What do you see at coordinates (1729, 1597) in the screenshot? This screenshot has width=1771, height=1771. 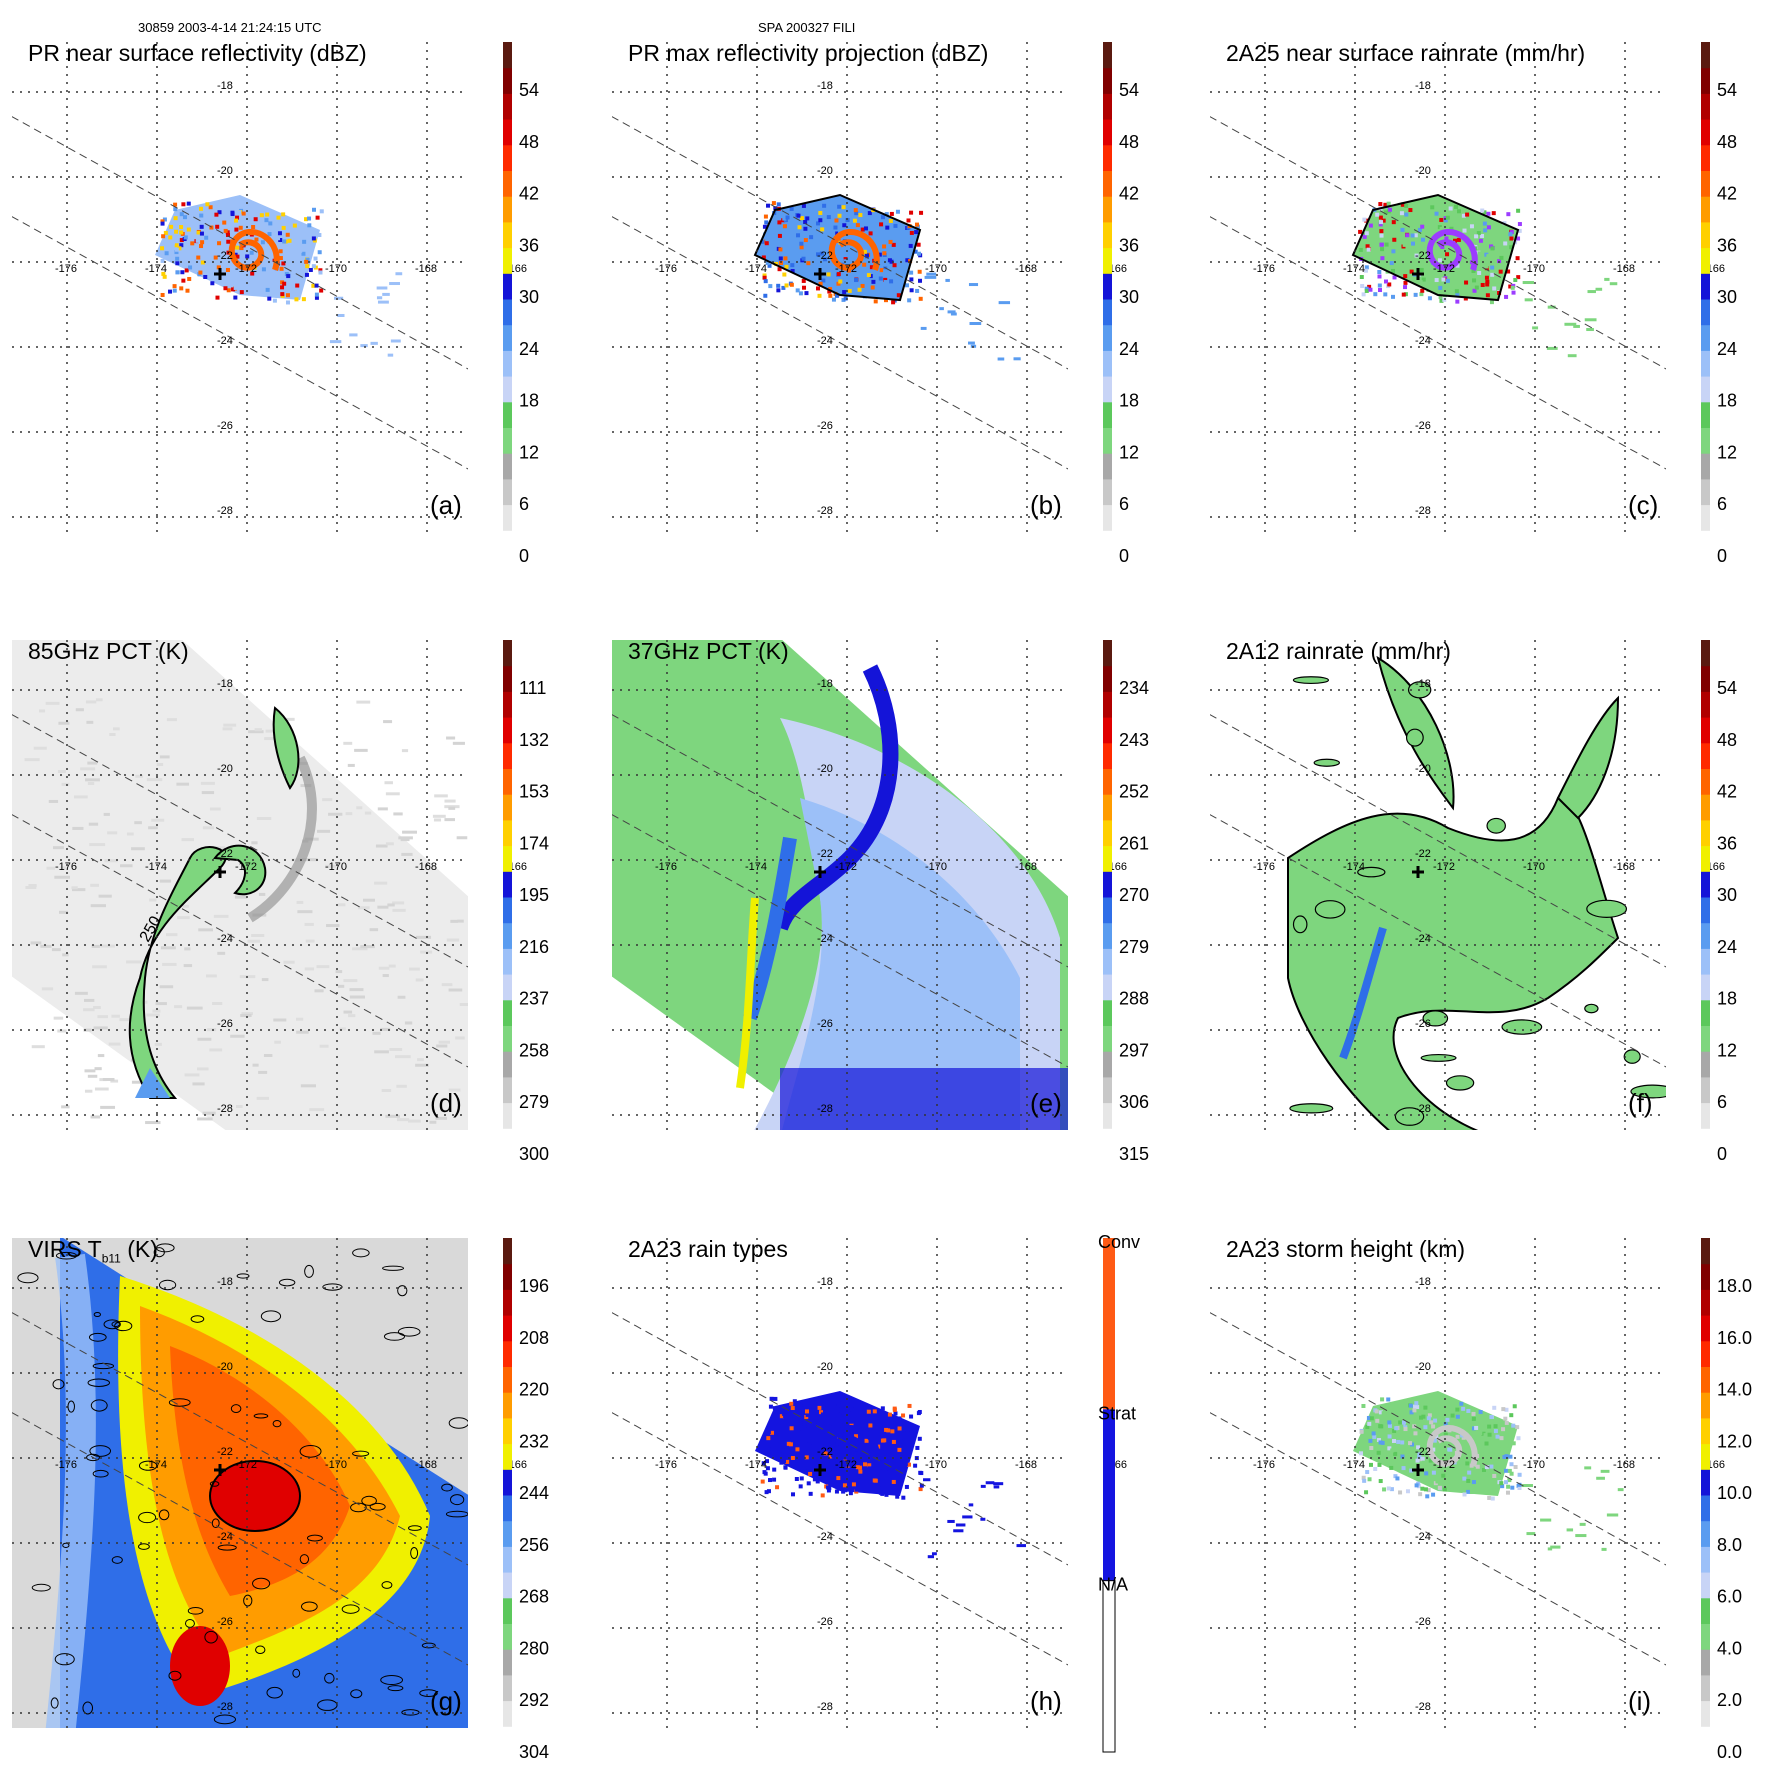 I see `colorbar-tick-label: 6.0` at bounding box center [1729, 1597].